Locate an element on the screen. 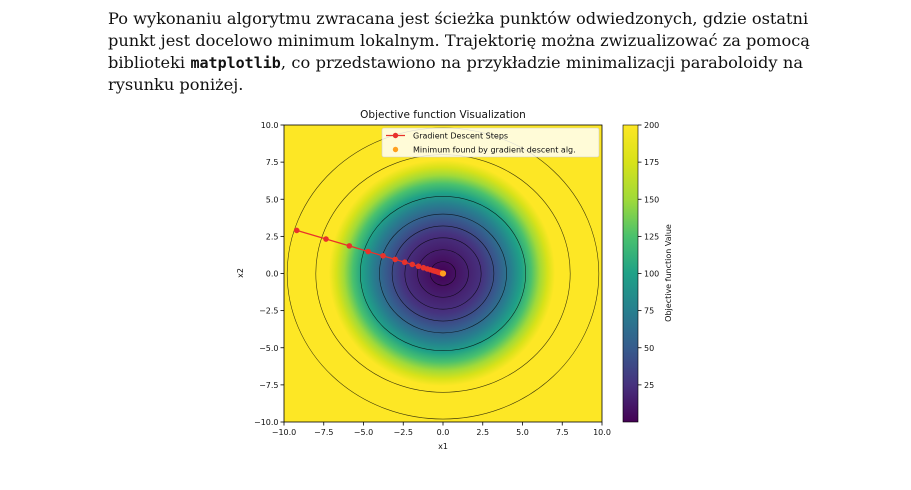  y-tick-label-6: 5.0 is located at coordinates (272, 199).